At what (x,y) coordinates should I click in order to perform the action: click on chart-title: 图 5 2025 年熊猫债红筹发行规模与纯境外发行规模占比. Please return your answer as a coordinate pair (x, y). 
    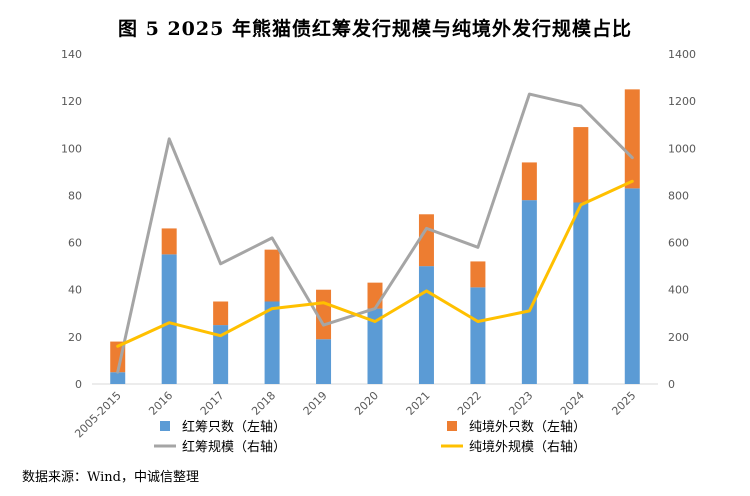
    Looking at the image, I should click on (375, 29).